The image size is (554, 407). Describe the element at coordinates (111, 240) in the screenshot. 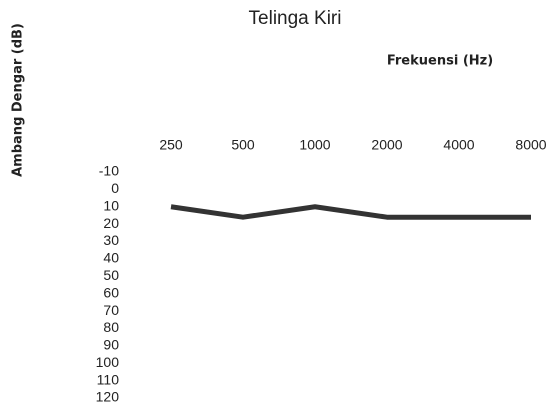

I see `y-tick-label: 30` at that location.